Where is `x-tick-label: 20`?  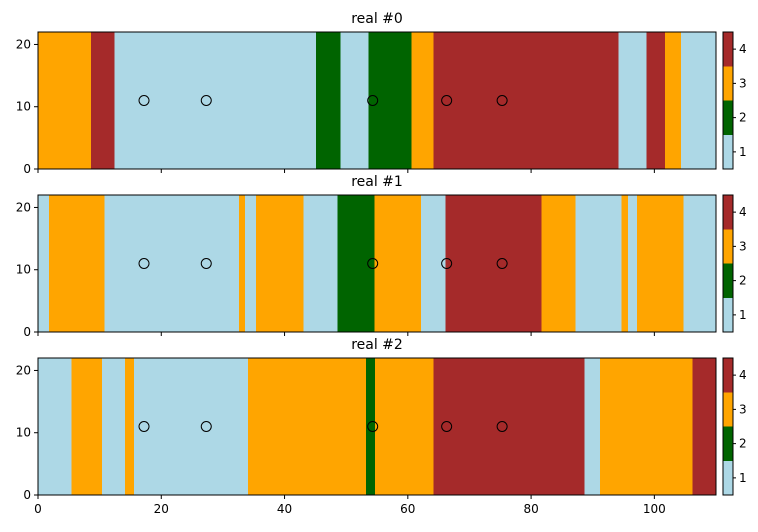 x-tick-label: 20 is located at coordinates (161, 509).